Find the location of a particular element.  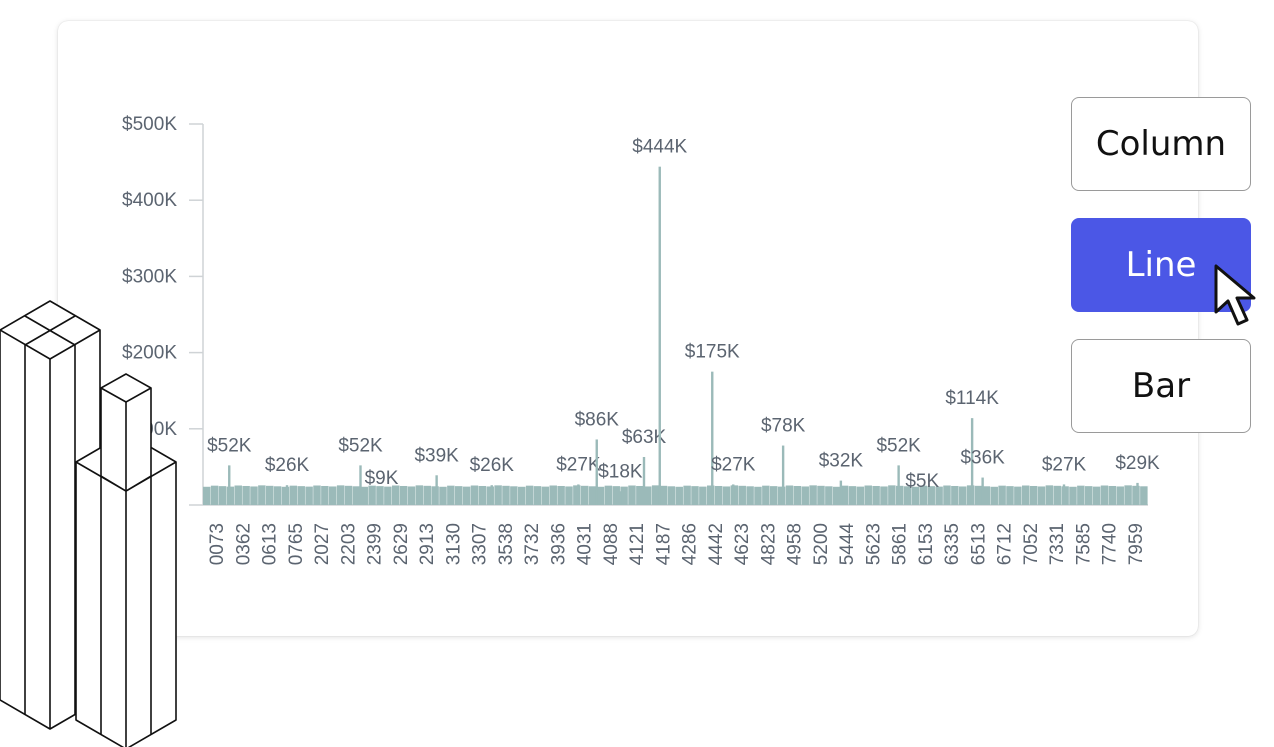

x-tick-label: 3538 is located at coordinates (506, 544).